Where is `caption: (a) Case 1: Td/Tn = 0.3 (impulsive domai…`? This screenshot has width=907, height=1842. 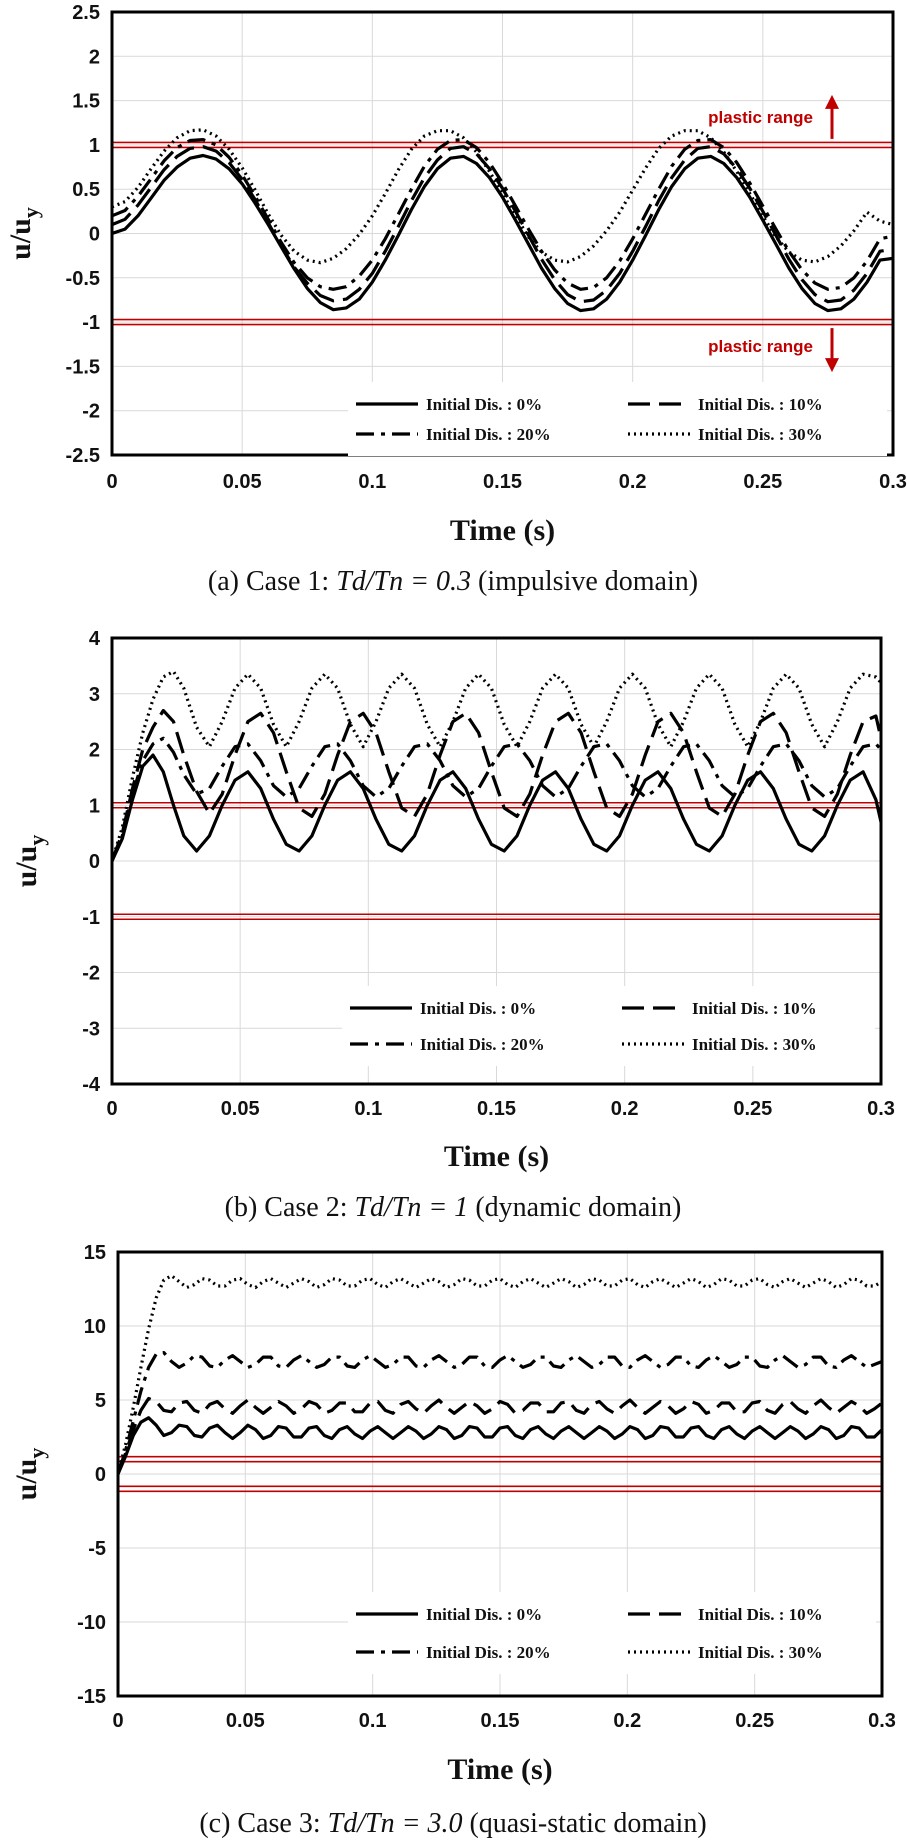 caption: (a) Case 1: Td/Tn = 0.3 (impulsive domai… is located at coordinates (453, 581).